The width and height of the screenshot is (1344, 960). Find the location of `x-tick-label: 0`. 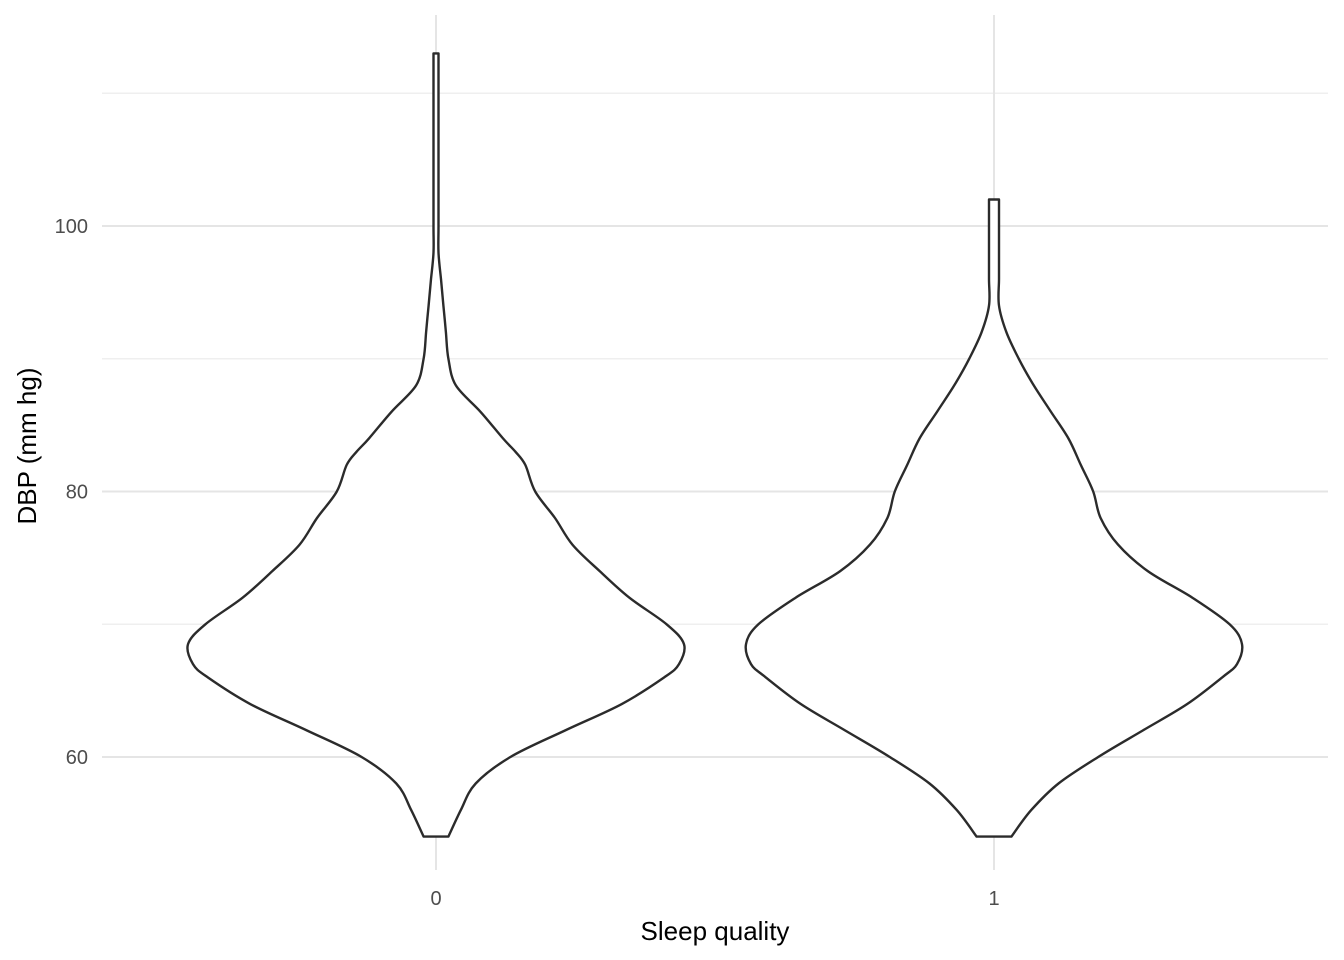

x-tick-label: 0 is located at coordinates (435, 899).